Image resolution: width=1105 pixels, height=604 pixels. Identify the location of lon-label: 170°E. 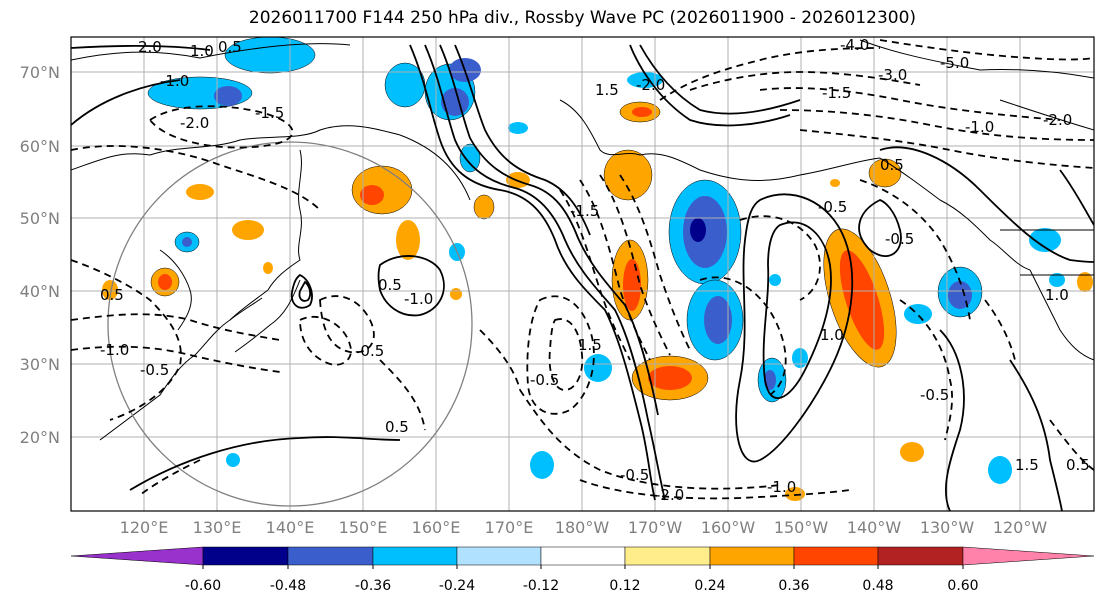
(509, 527).